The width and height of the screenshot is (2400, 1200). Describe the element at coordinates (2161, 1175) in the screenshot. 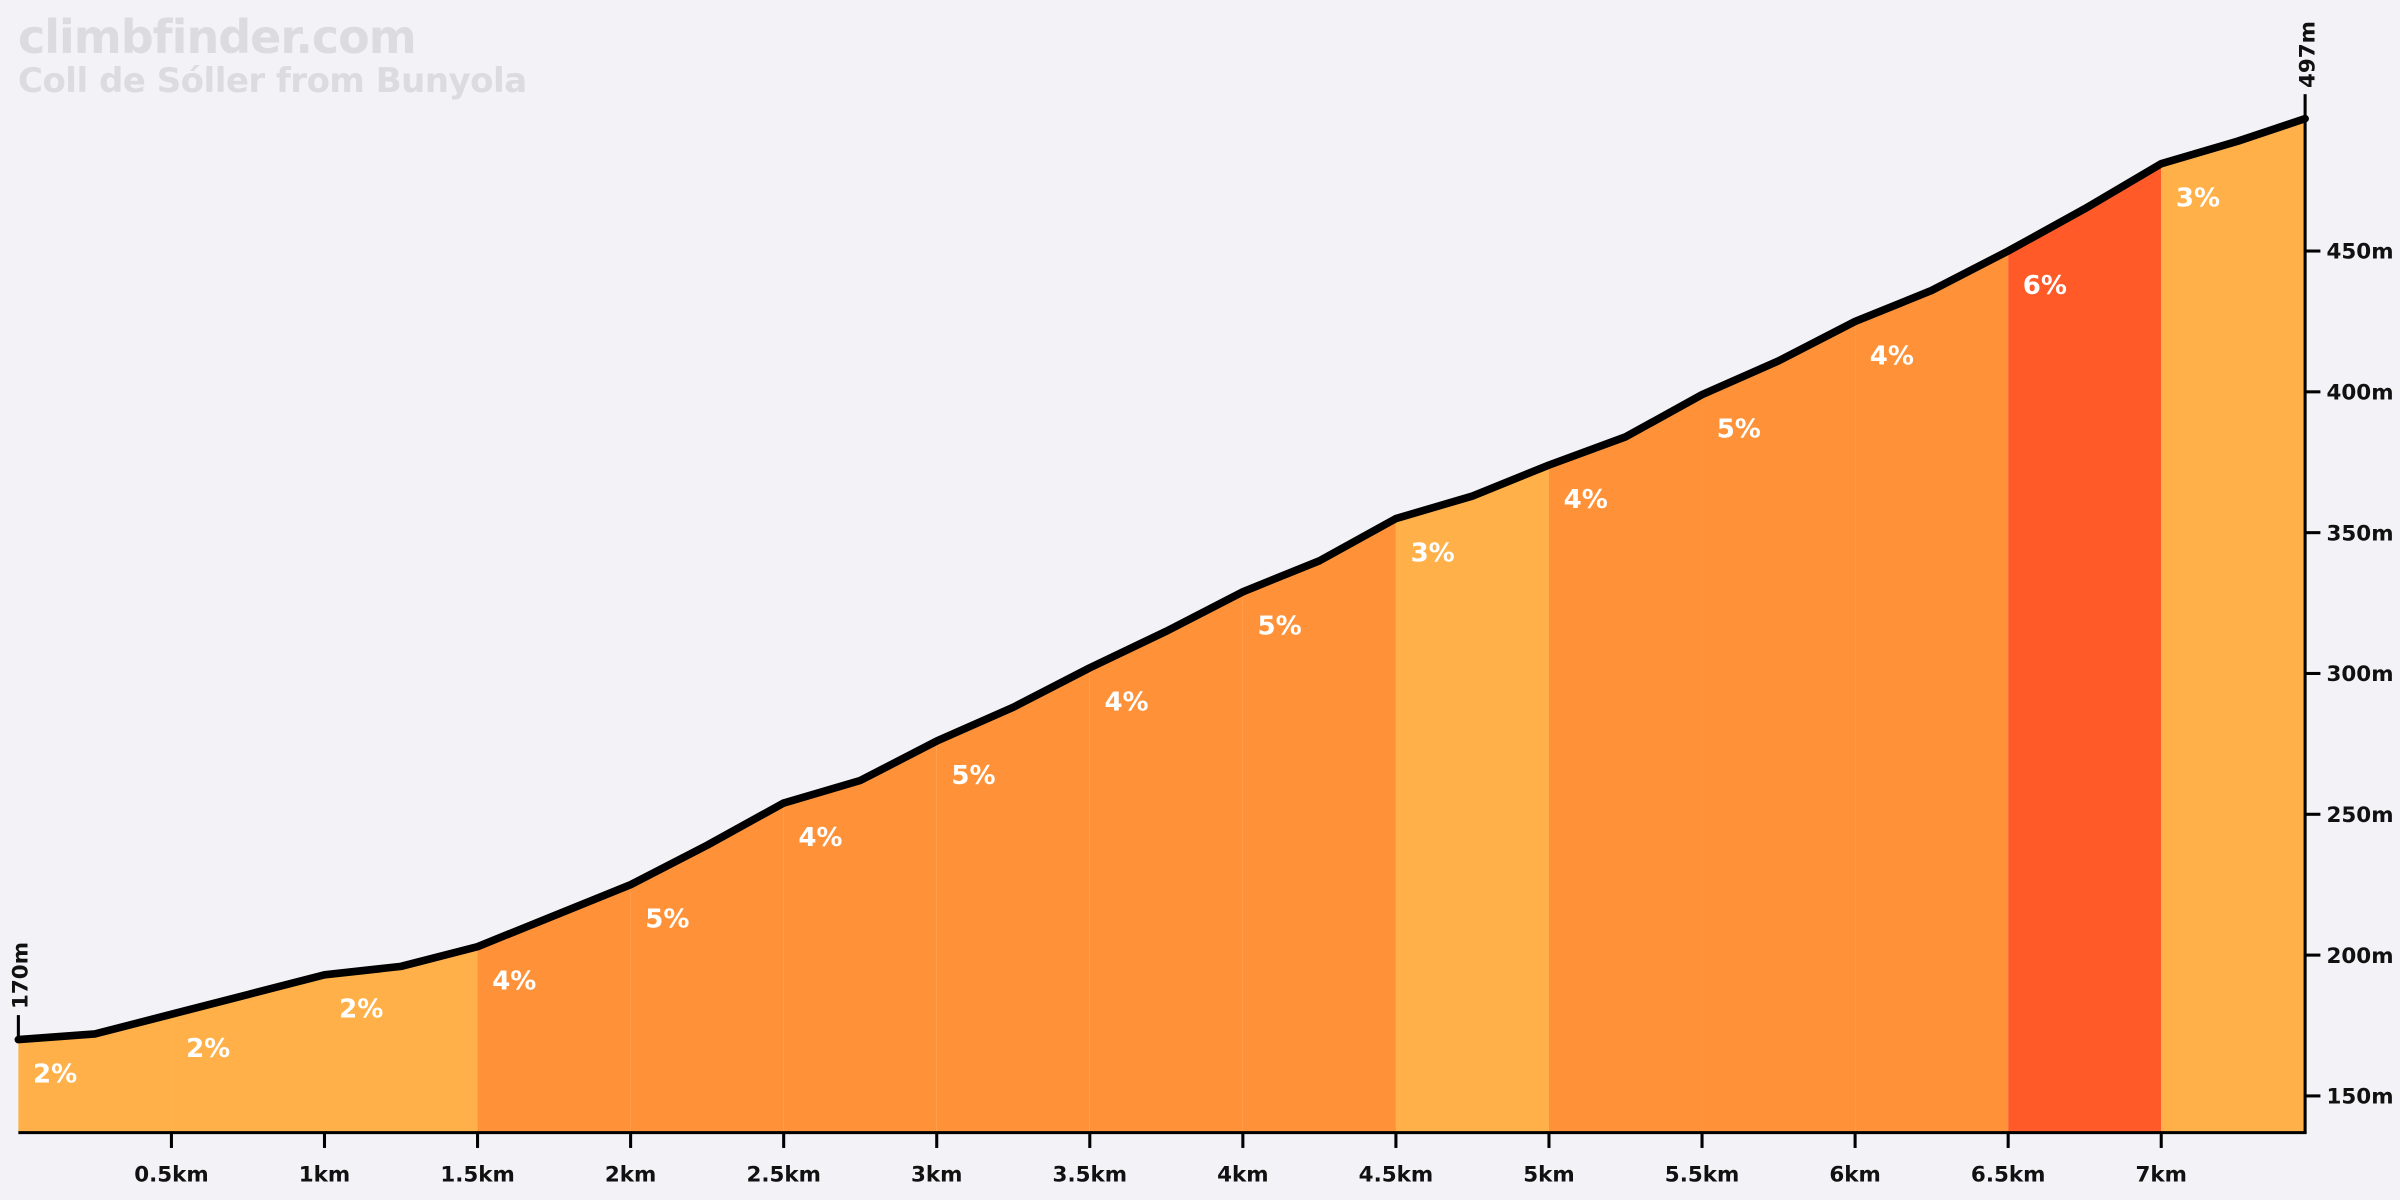

I see `x-tick-label: 7km` at that location.